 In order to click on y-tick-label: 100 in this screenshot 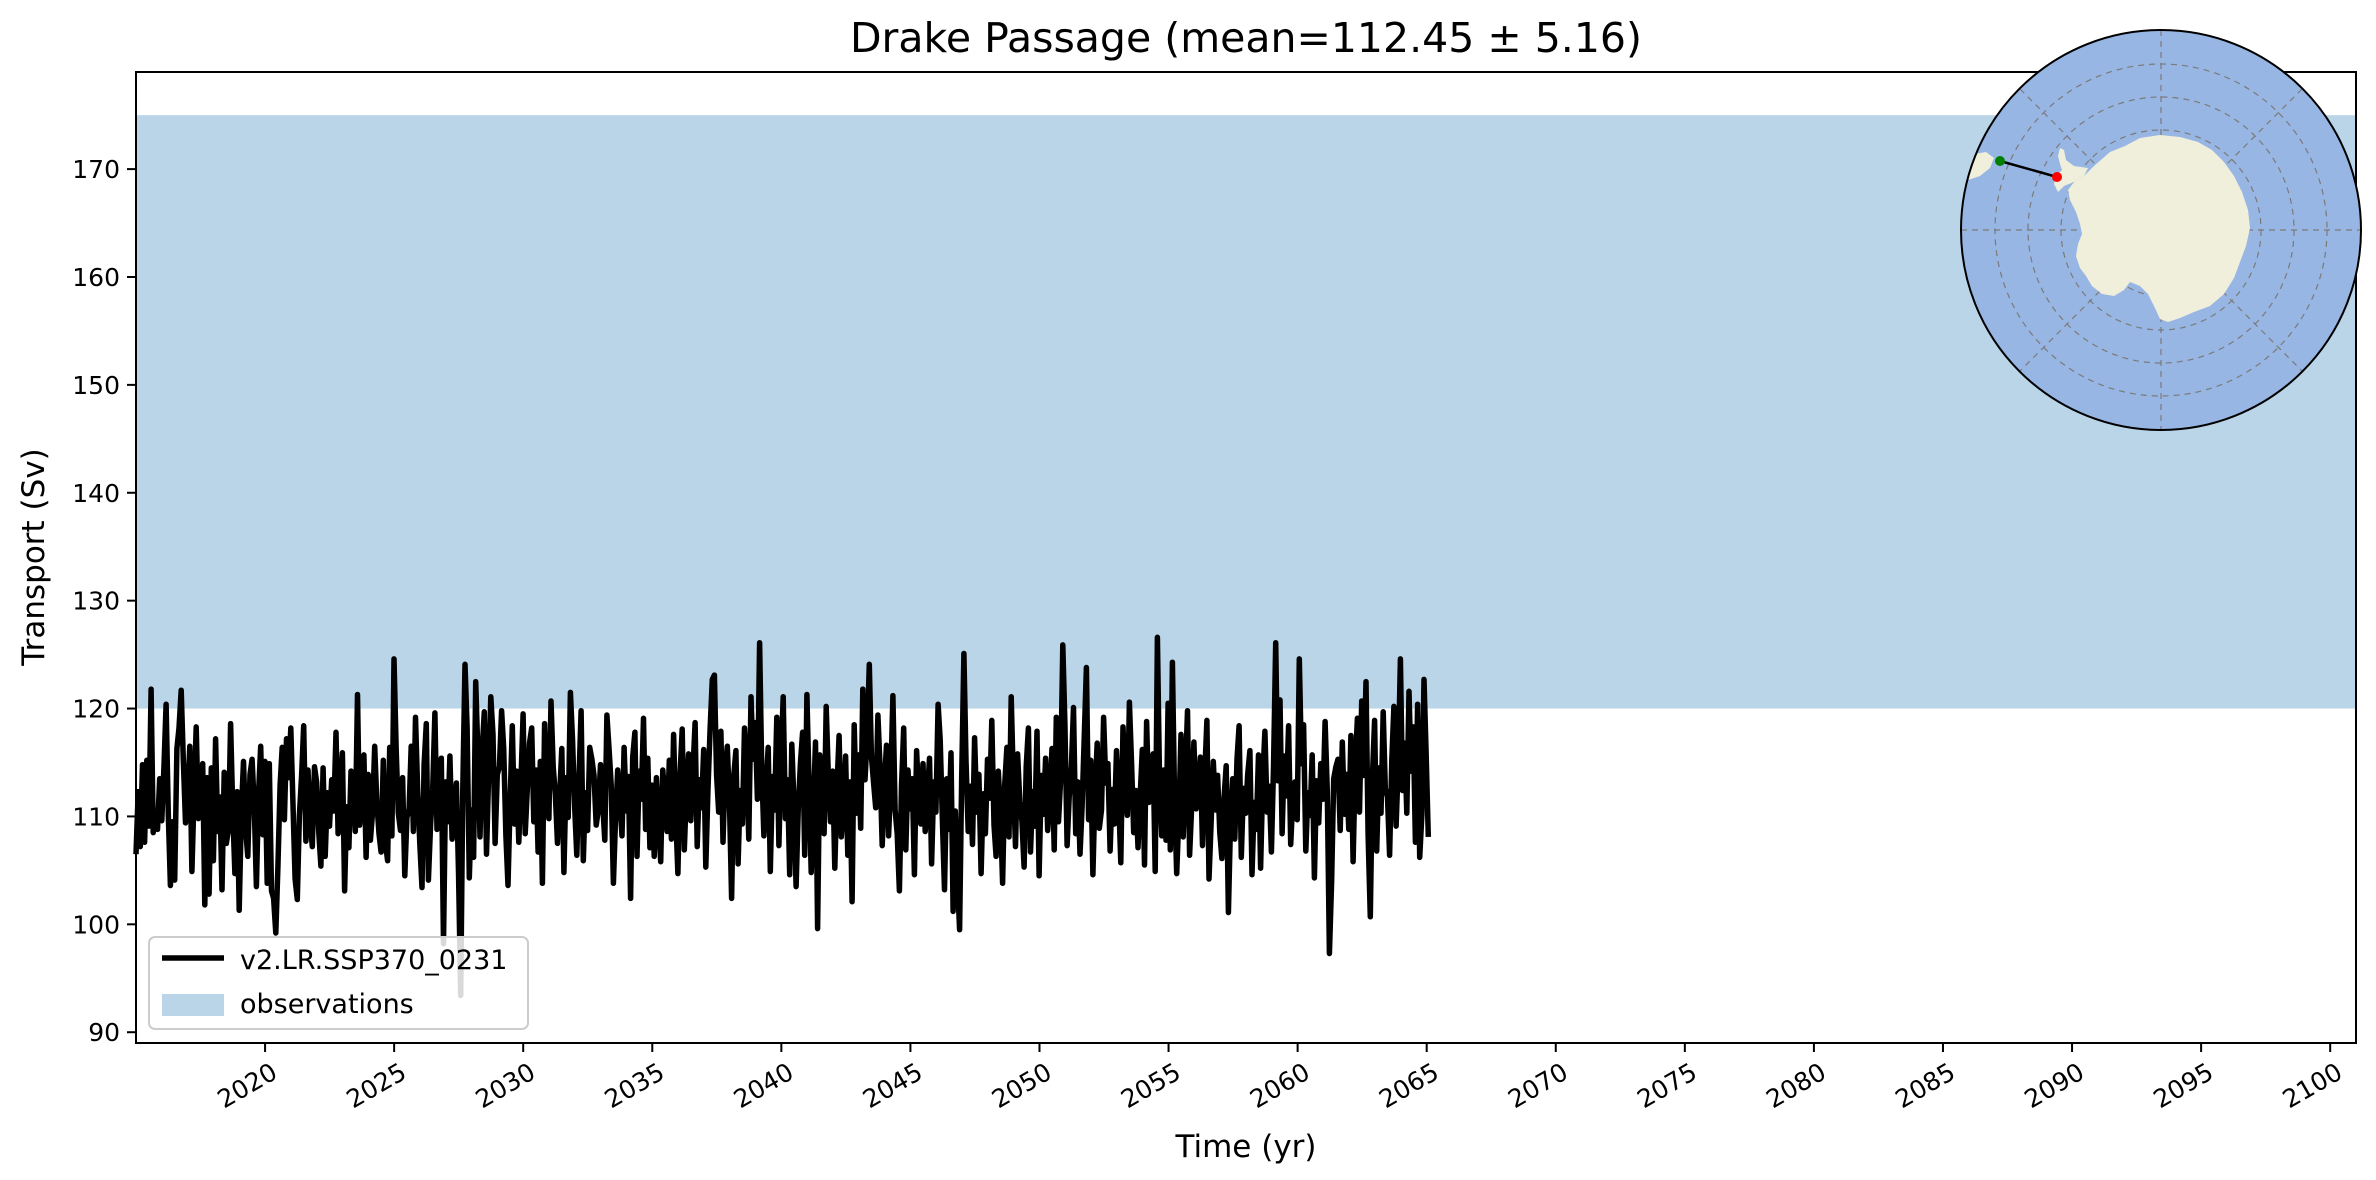, I will do `click(96, 924)`.